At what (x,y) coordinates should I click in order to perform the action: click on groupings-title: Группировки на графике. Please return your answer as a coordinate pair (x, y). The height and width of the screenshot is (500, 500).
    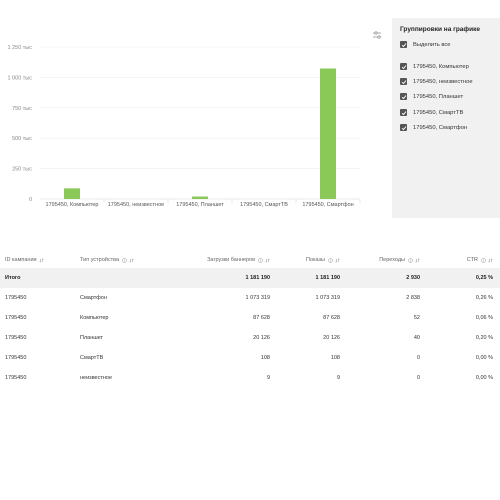
    Looking at the image, I should click on (440, 29).